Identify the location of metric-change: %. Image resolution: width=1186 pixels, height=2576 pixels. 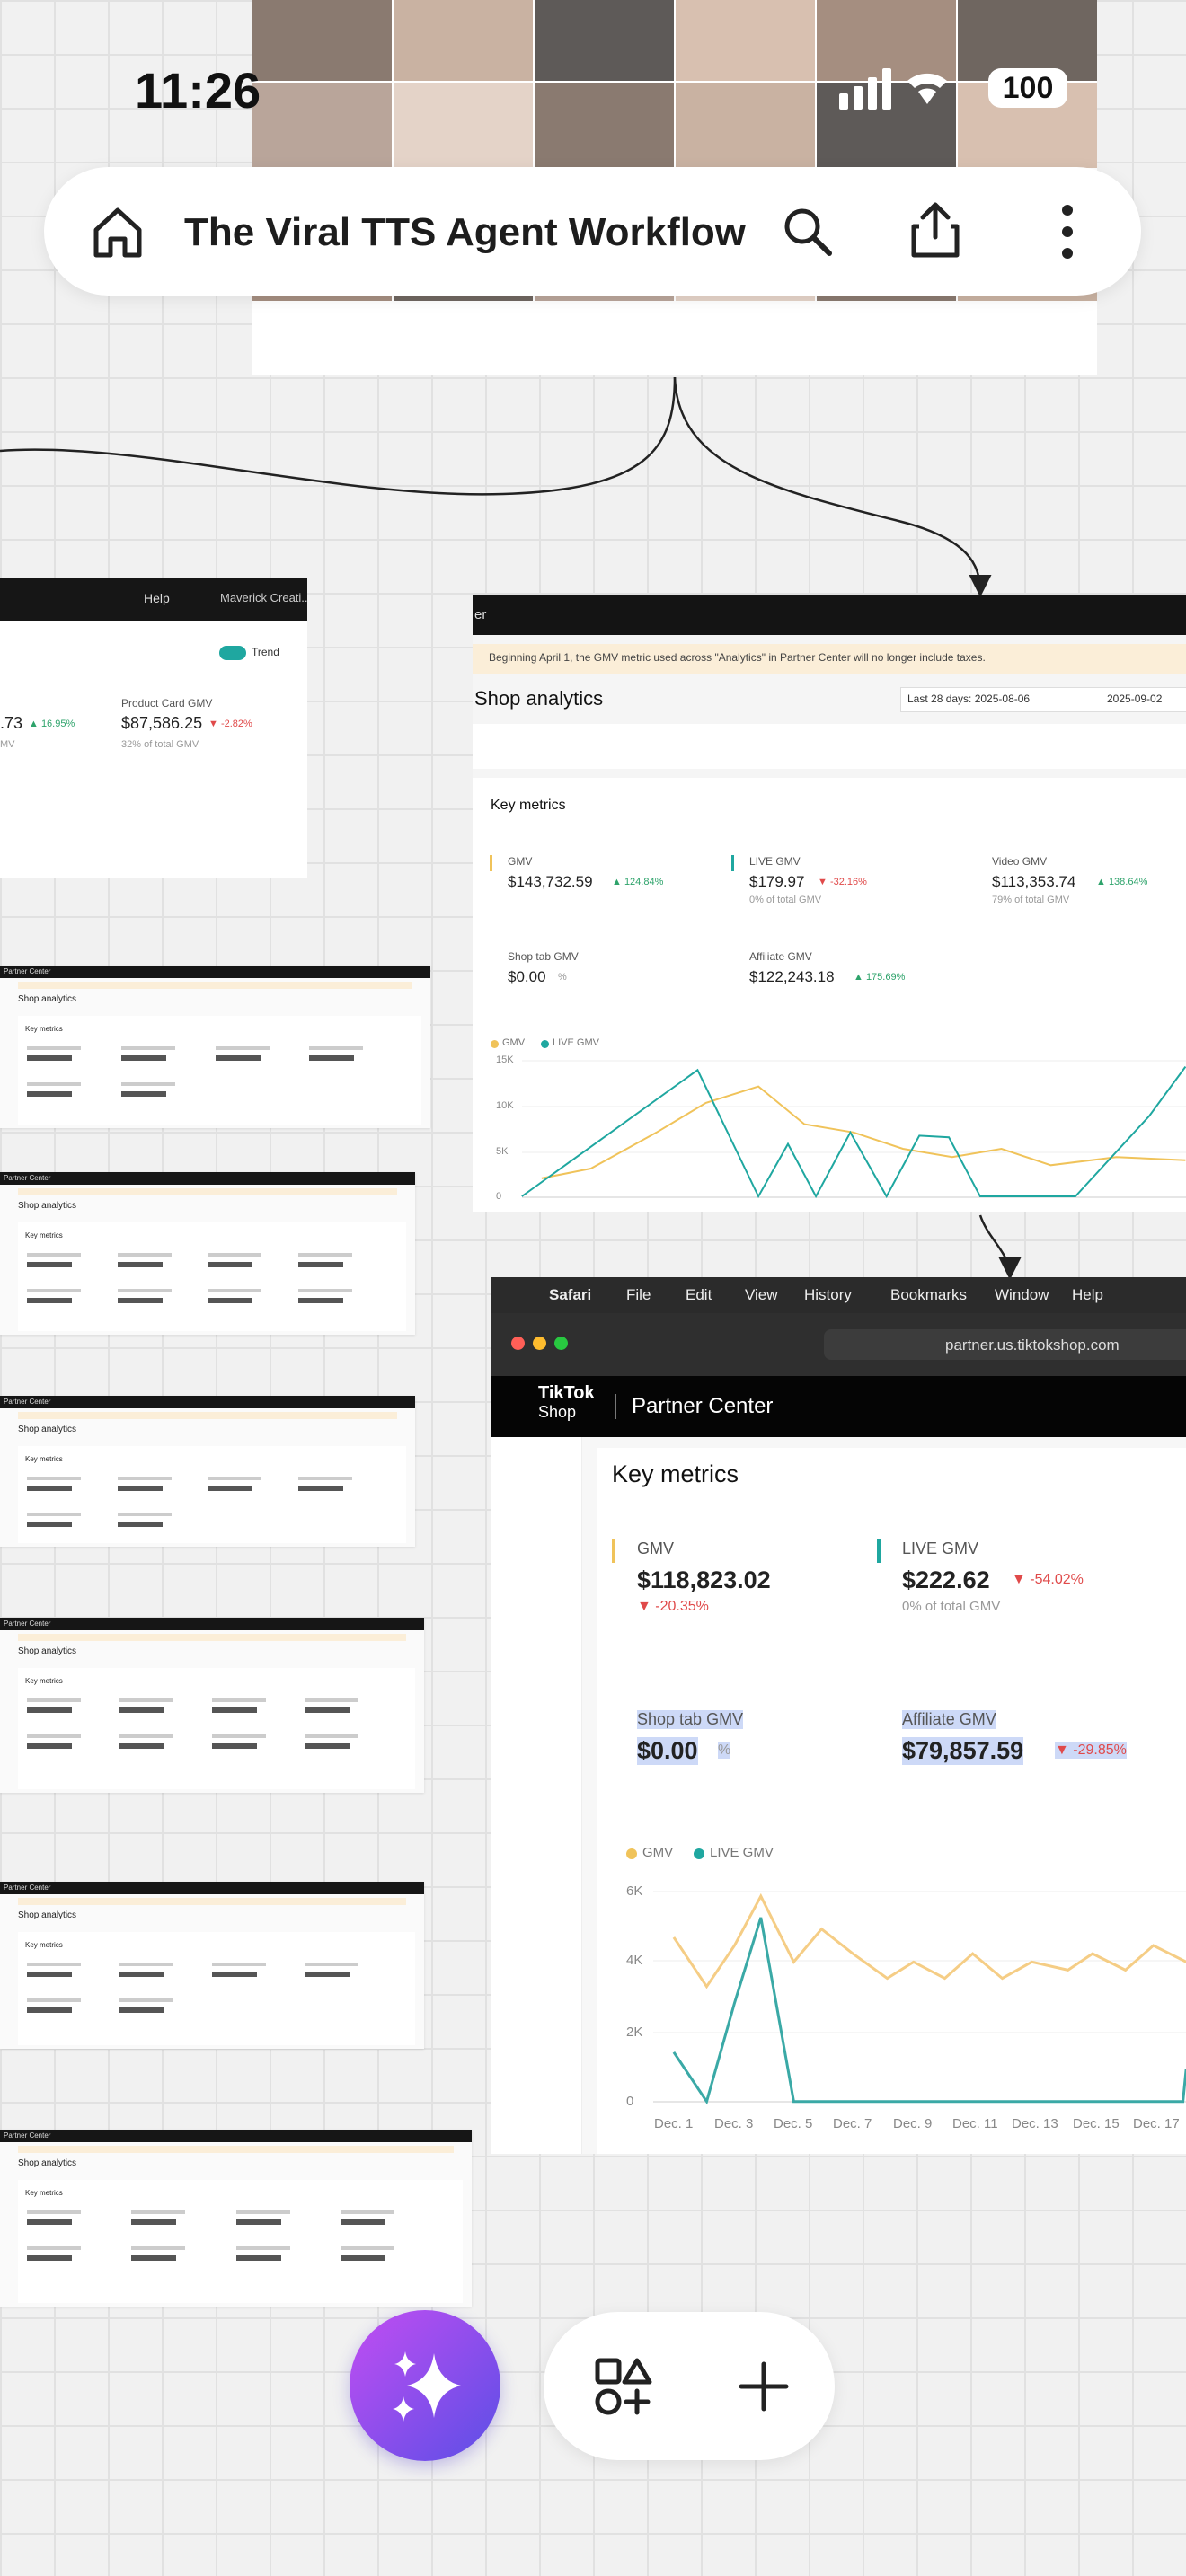
(724, 1750).